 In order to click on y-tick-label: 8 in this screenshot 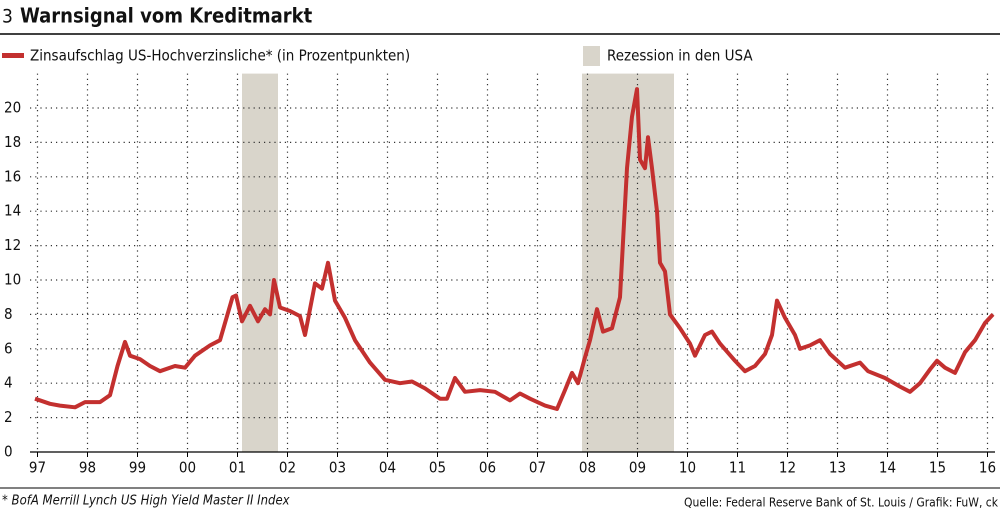, I will do `click(8, 314)`.